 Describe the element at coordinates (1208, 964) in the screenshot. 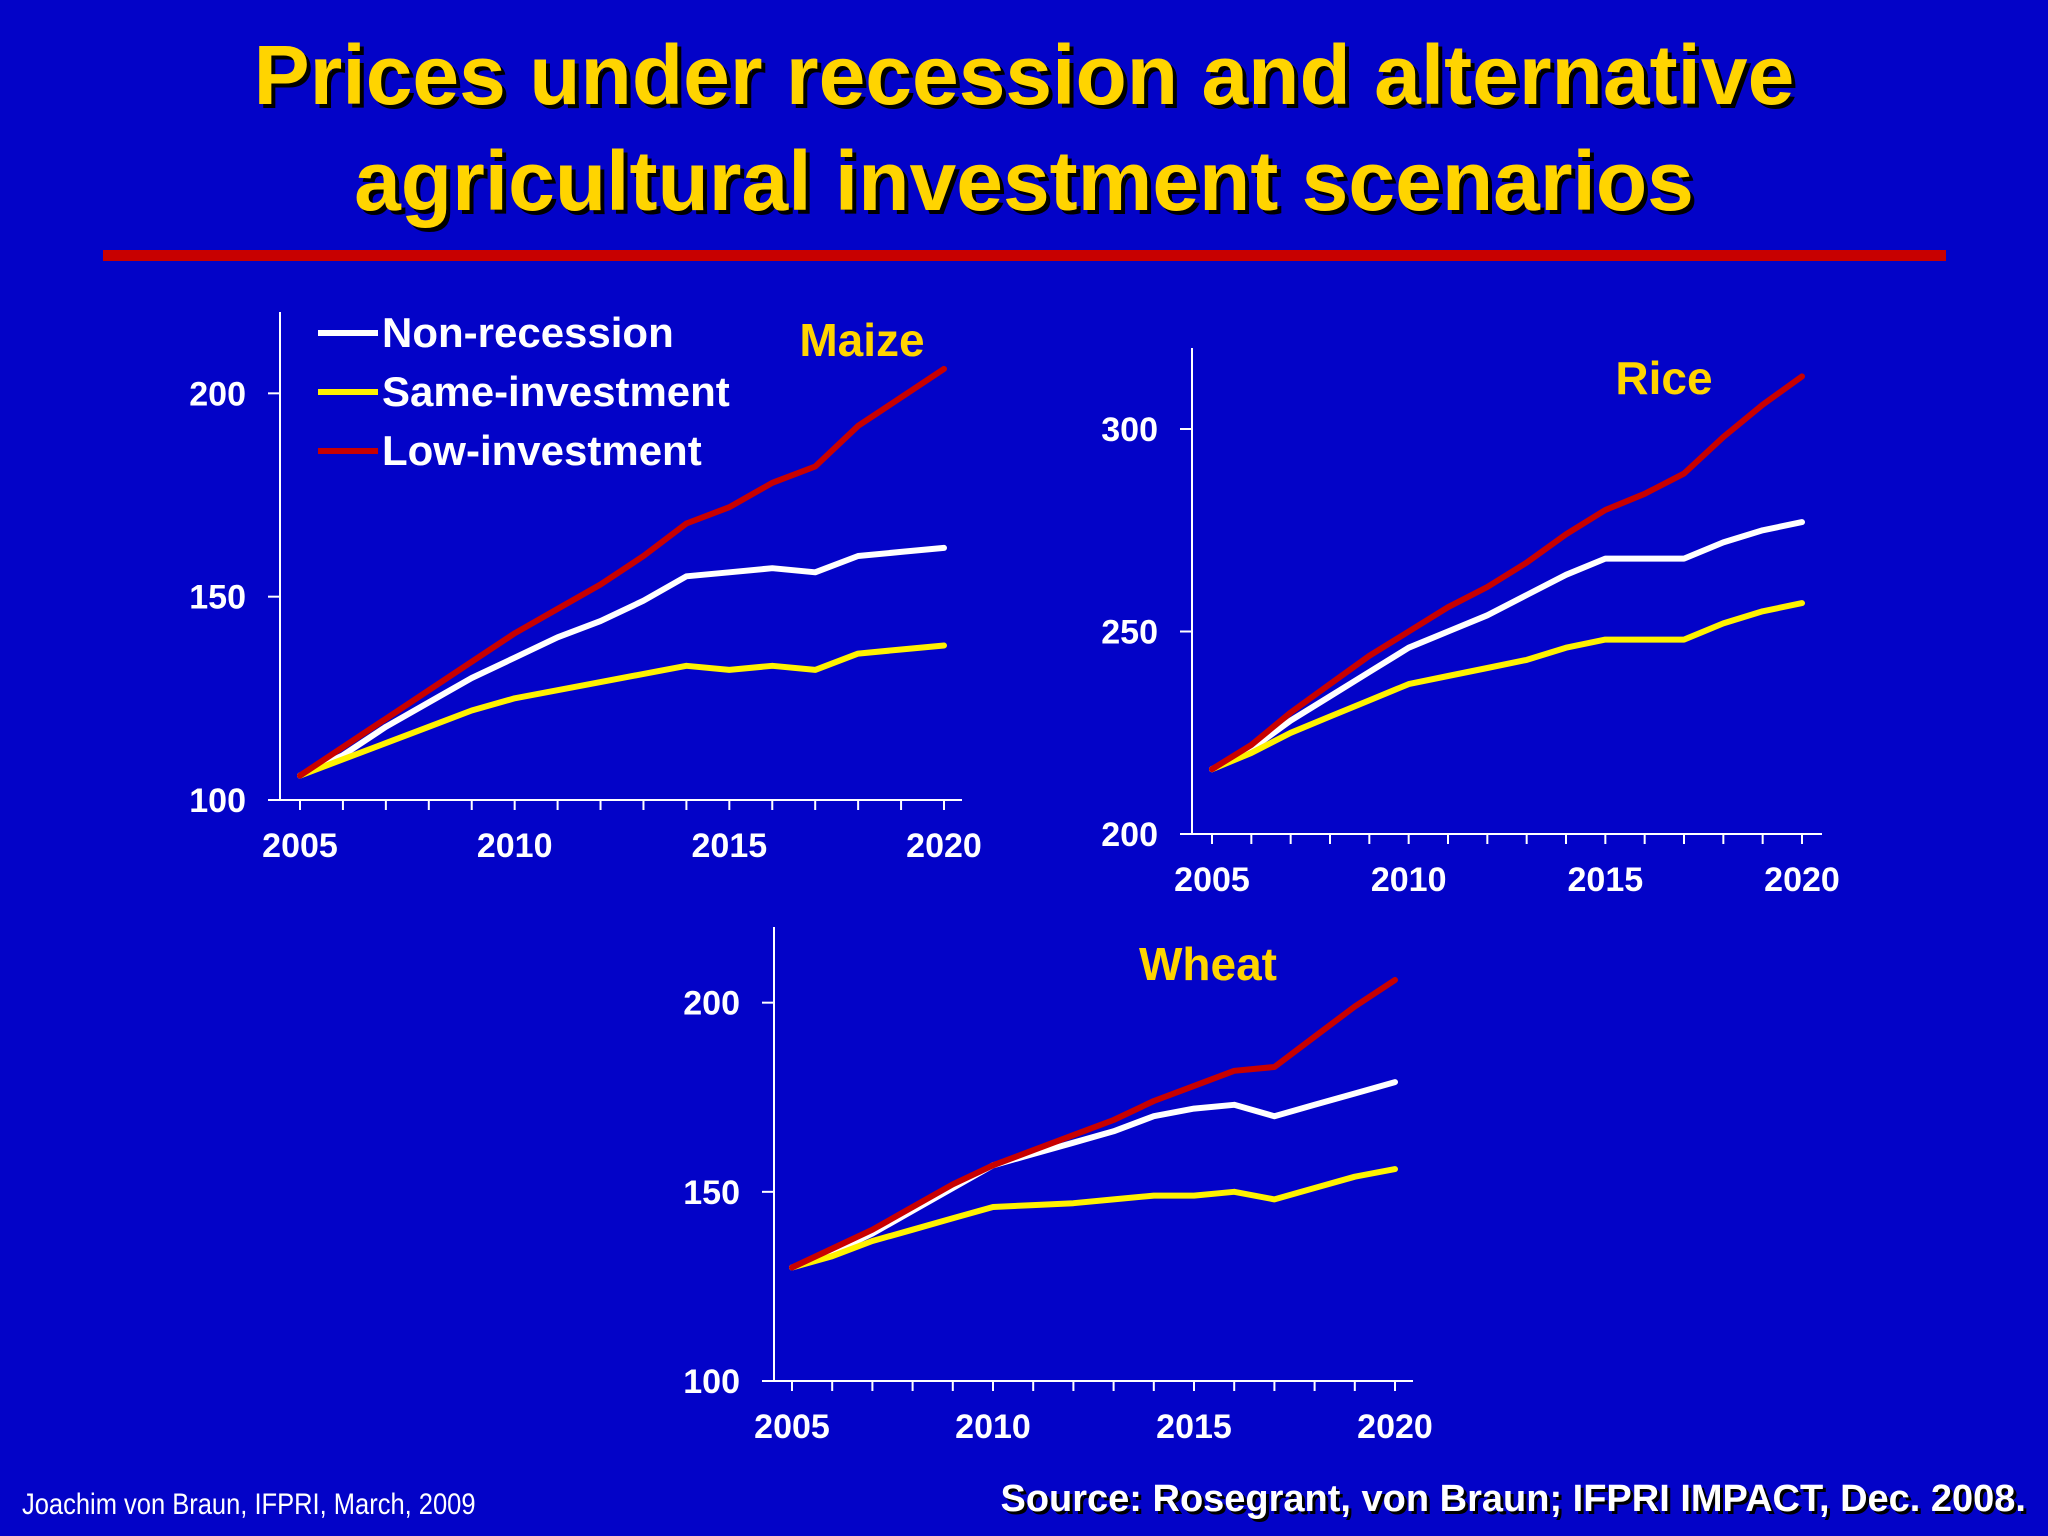

I see `chart-wheat-title: Wheat` at that location.